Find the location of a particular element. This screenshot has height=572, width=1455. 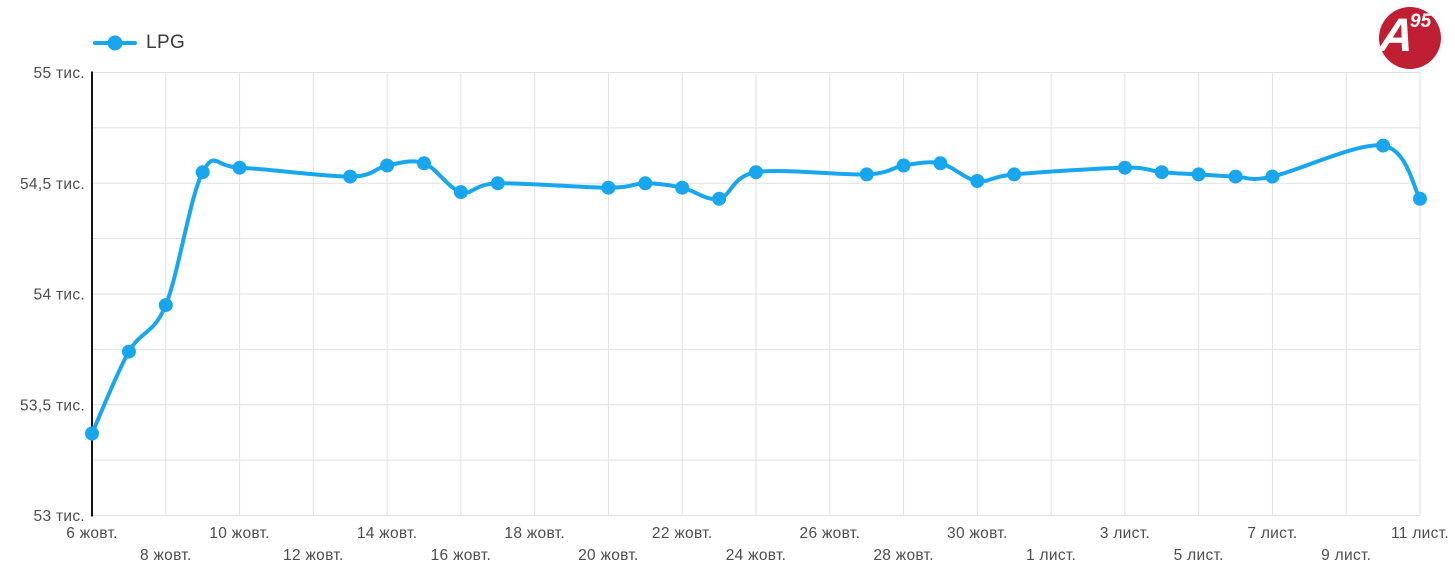

legend-label: LPG is located at coordinates (166, 42).